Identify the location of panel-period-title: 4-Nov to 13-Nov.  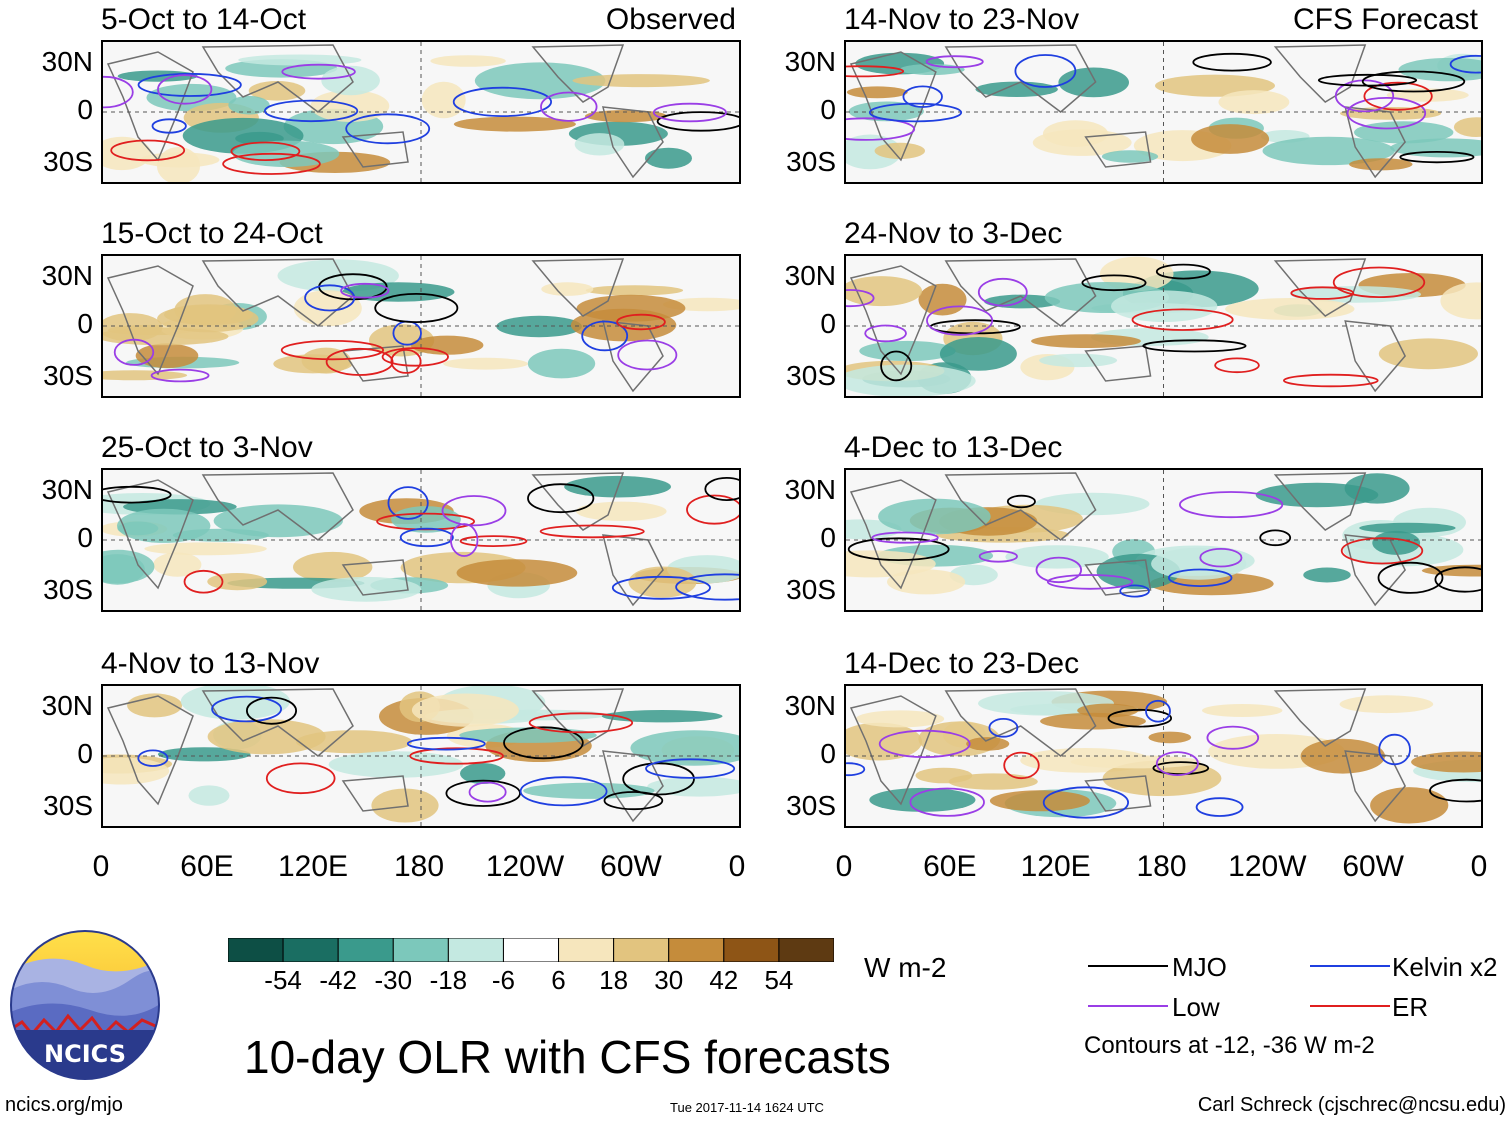
(210, 663).